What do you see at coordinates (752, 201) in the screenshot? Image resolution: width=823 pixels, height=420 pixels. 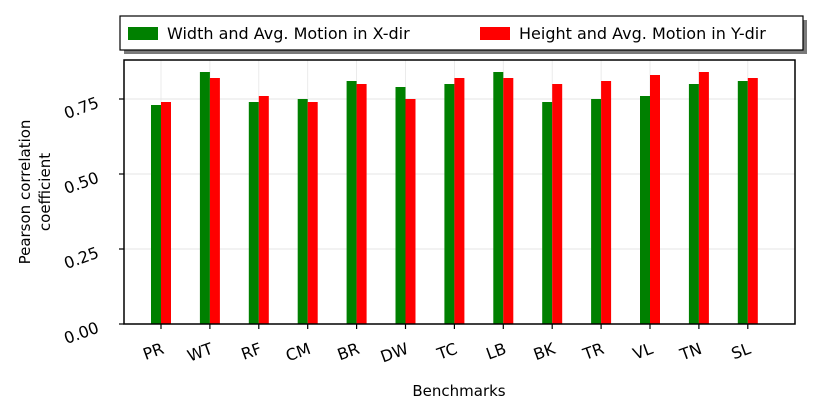 I see `bar-height-y-sl` at bounding box center [752, 201].